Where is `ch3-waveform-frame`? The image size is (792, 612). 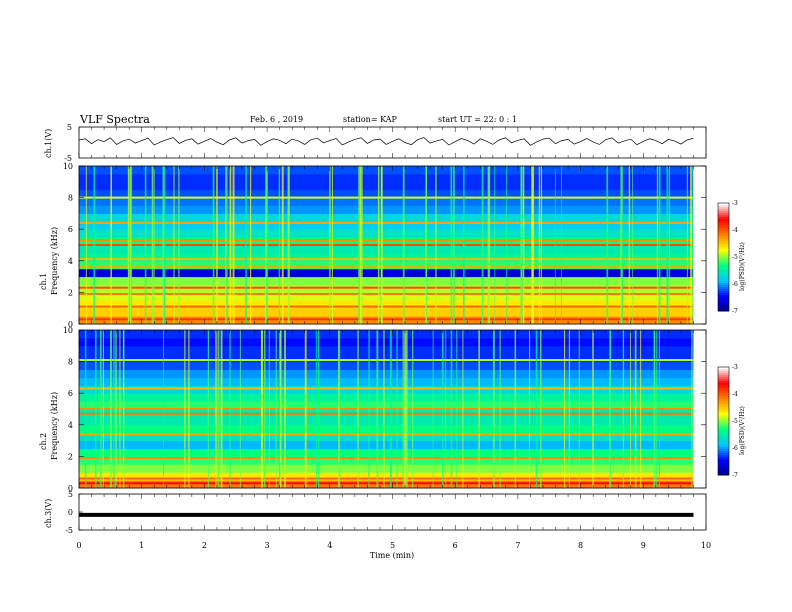 ch3-waveform-frame is located at coordinates (392, 512).